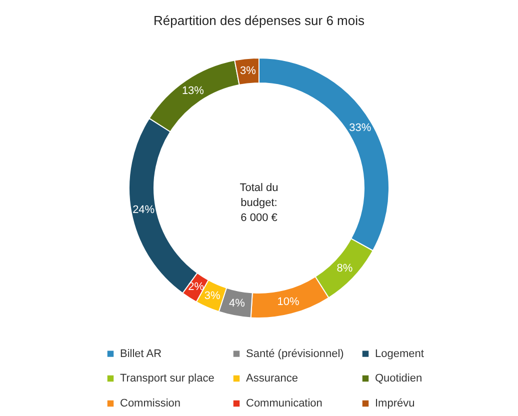  Describe the element at coordinates (272, 378) in the screenshot. I see `legend-label: Assurance` at that location.